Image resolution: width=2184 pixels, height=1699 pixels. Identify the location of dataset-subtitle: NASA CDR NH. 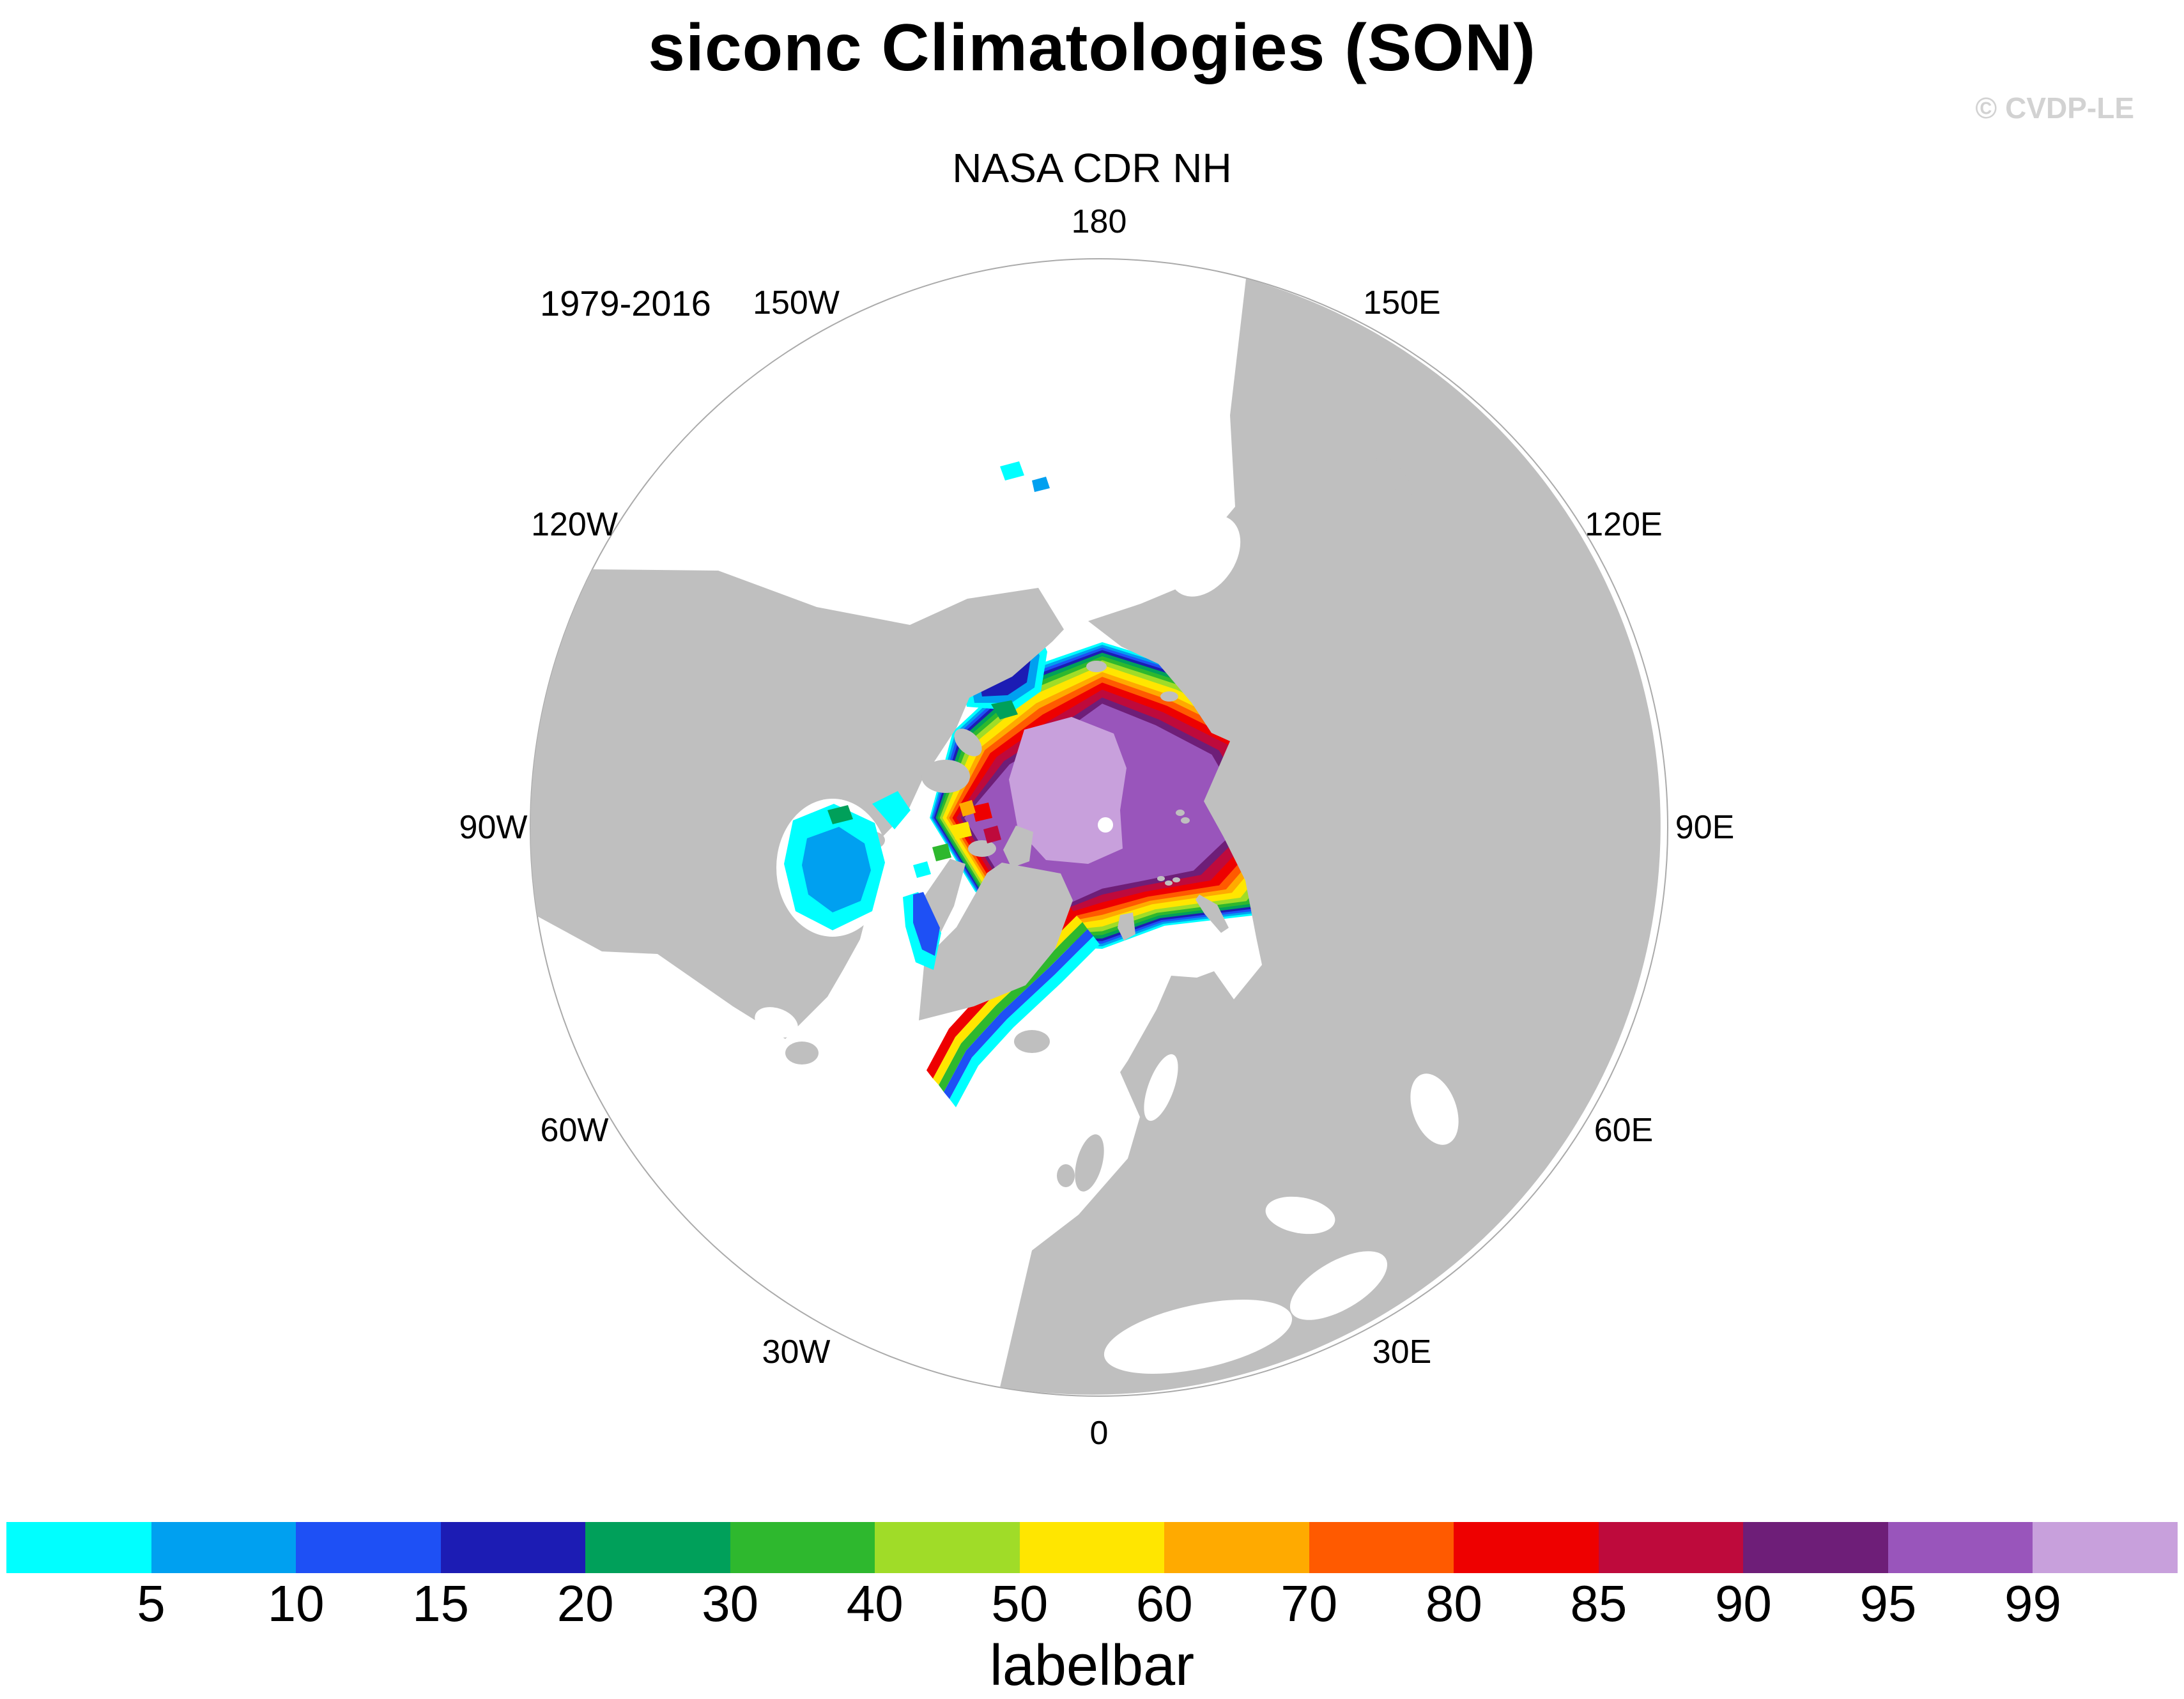
(1092, 168).